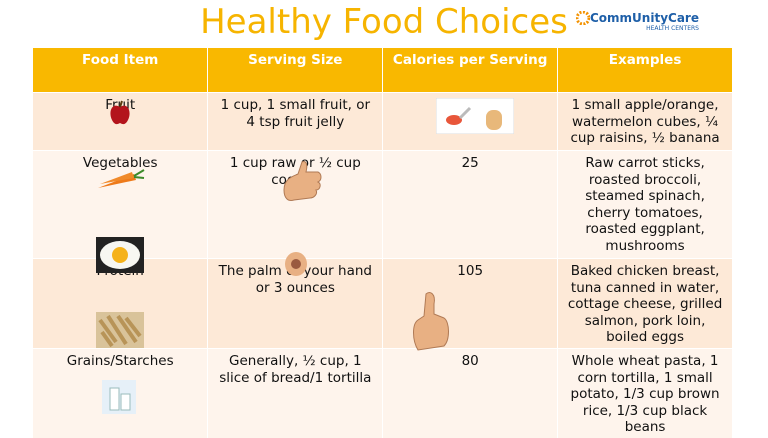  I want to click on cell: 25, so click(470, 204).